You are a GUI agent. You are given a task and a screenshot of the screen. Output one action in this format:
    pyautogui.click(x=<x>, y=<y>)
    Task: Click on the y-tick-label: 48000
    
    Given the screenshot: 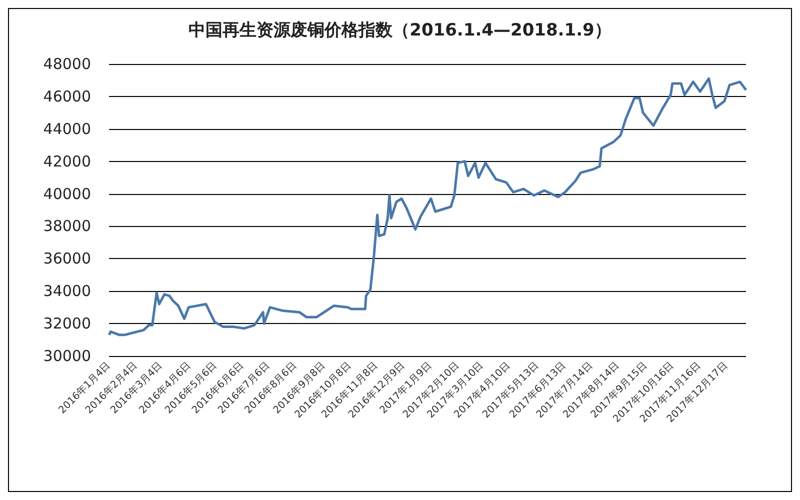 What is the action you would take?
    pyautogui.click(x=67, y=64)
    